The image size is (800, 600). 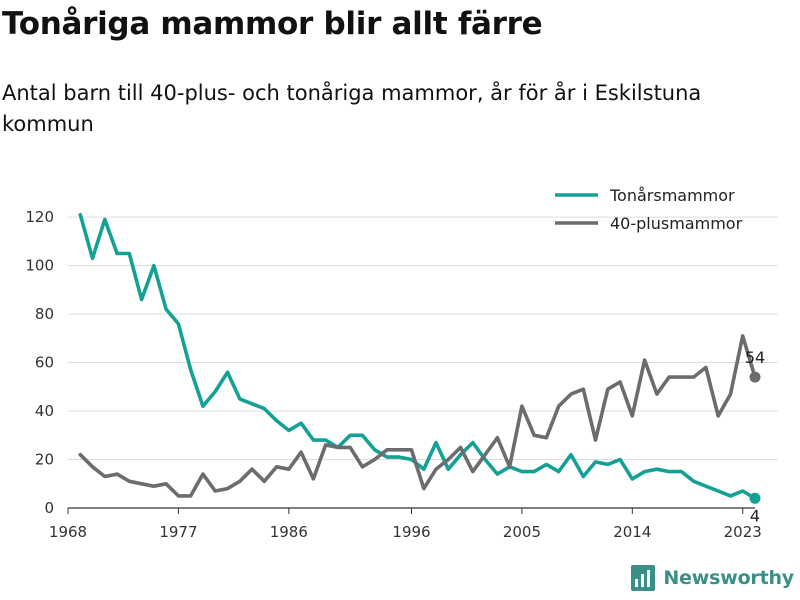 I want to click on y-tick-label: 100, so click(x=39, y=266).